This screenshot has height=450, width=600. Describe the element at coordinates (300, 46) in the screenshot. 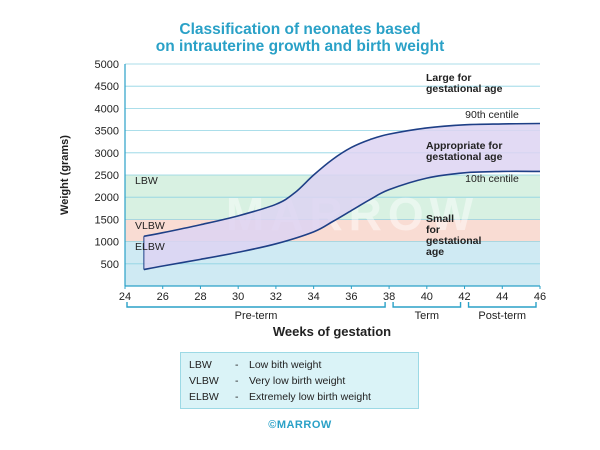

I see `chart-title-line-2: on intrauterine growth and birth weight` at that location.